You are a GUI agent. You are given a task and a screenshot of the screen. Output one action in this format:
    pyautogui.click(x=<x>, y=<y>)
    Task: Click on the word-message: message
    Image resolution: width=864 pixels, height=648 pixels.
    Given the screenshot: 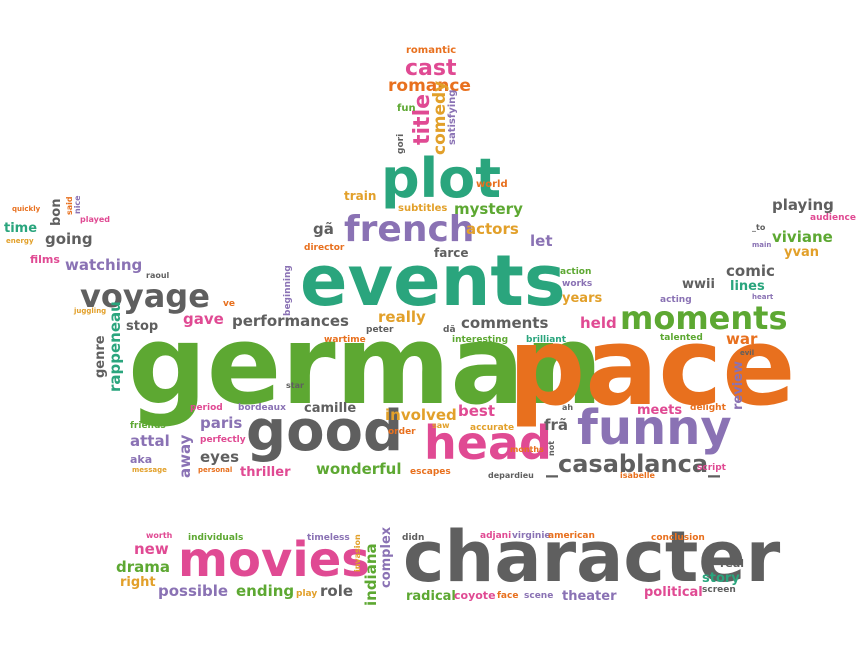 What is the action you would take?
    pyautogui.click(x=149, y=470)
    